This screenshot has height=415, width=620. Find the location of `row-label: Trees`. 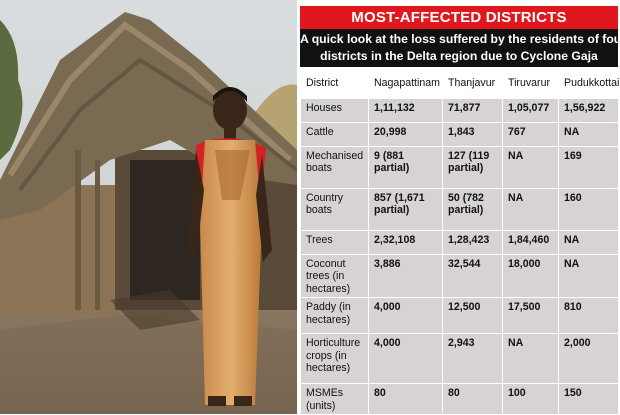

row-label: Trees is located at coordinates (334, 242).